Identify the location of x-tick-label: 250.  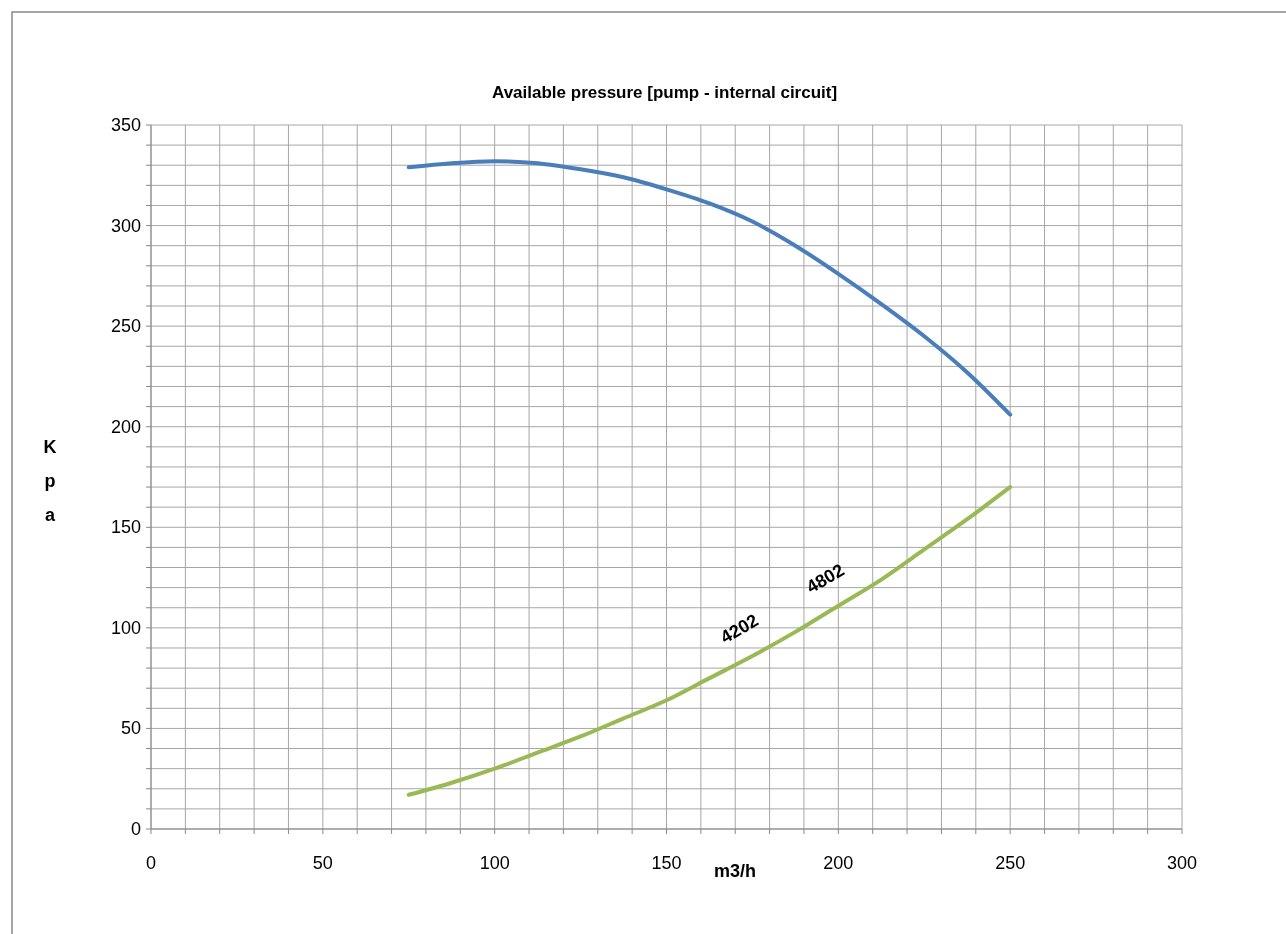
(1010, 863).